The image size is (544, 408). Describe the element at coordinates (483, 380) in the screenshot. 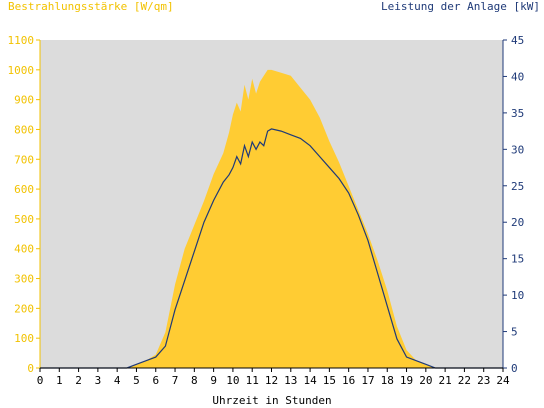

I see `x-tick-label: 23` at that location.